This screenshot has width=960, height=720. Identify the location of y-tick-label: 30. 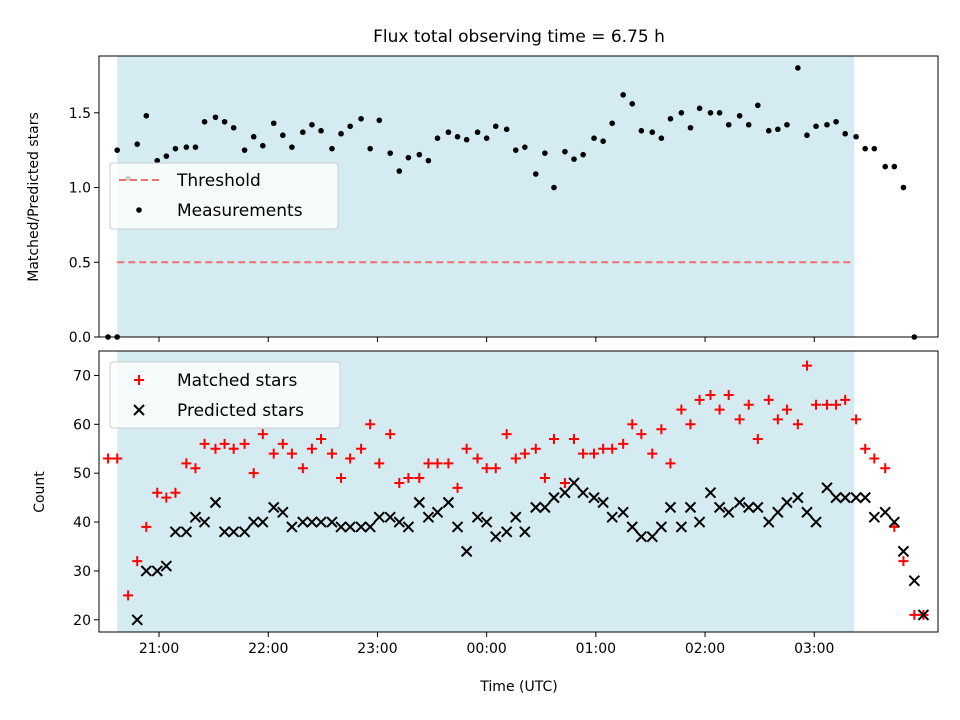
(82, 572).